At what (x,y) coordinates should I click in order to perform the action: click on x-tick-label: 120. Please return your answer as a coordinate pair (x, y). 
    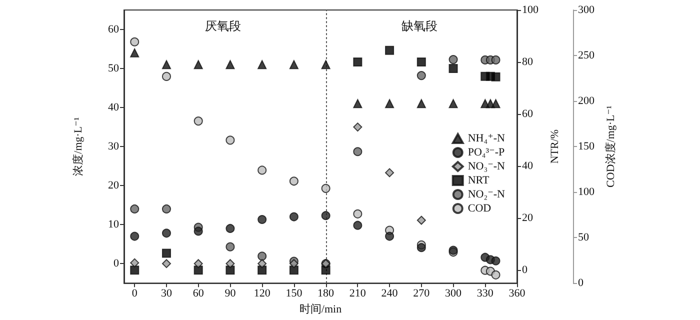
    Looking at the image, I should click on (262, 294).